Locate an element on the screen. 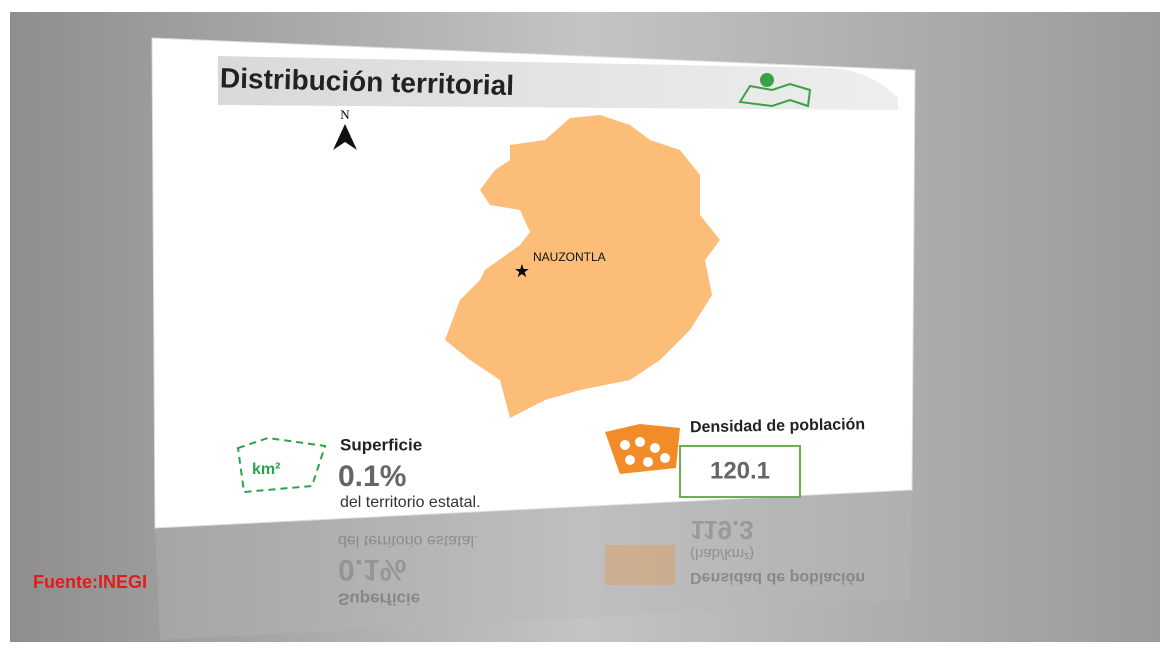 This screenshot has height=657, width=1166. km-icon is located at coordinates (281, 465).